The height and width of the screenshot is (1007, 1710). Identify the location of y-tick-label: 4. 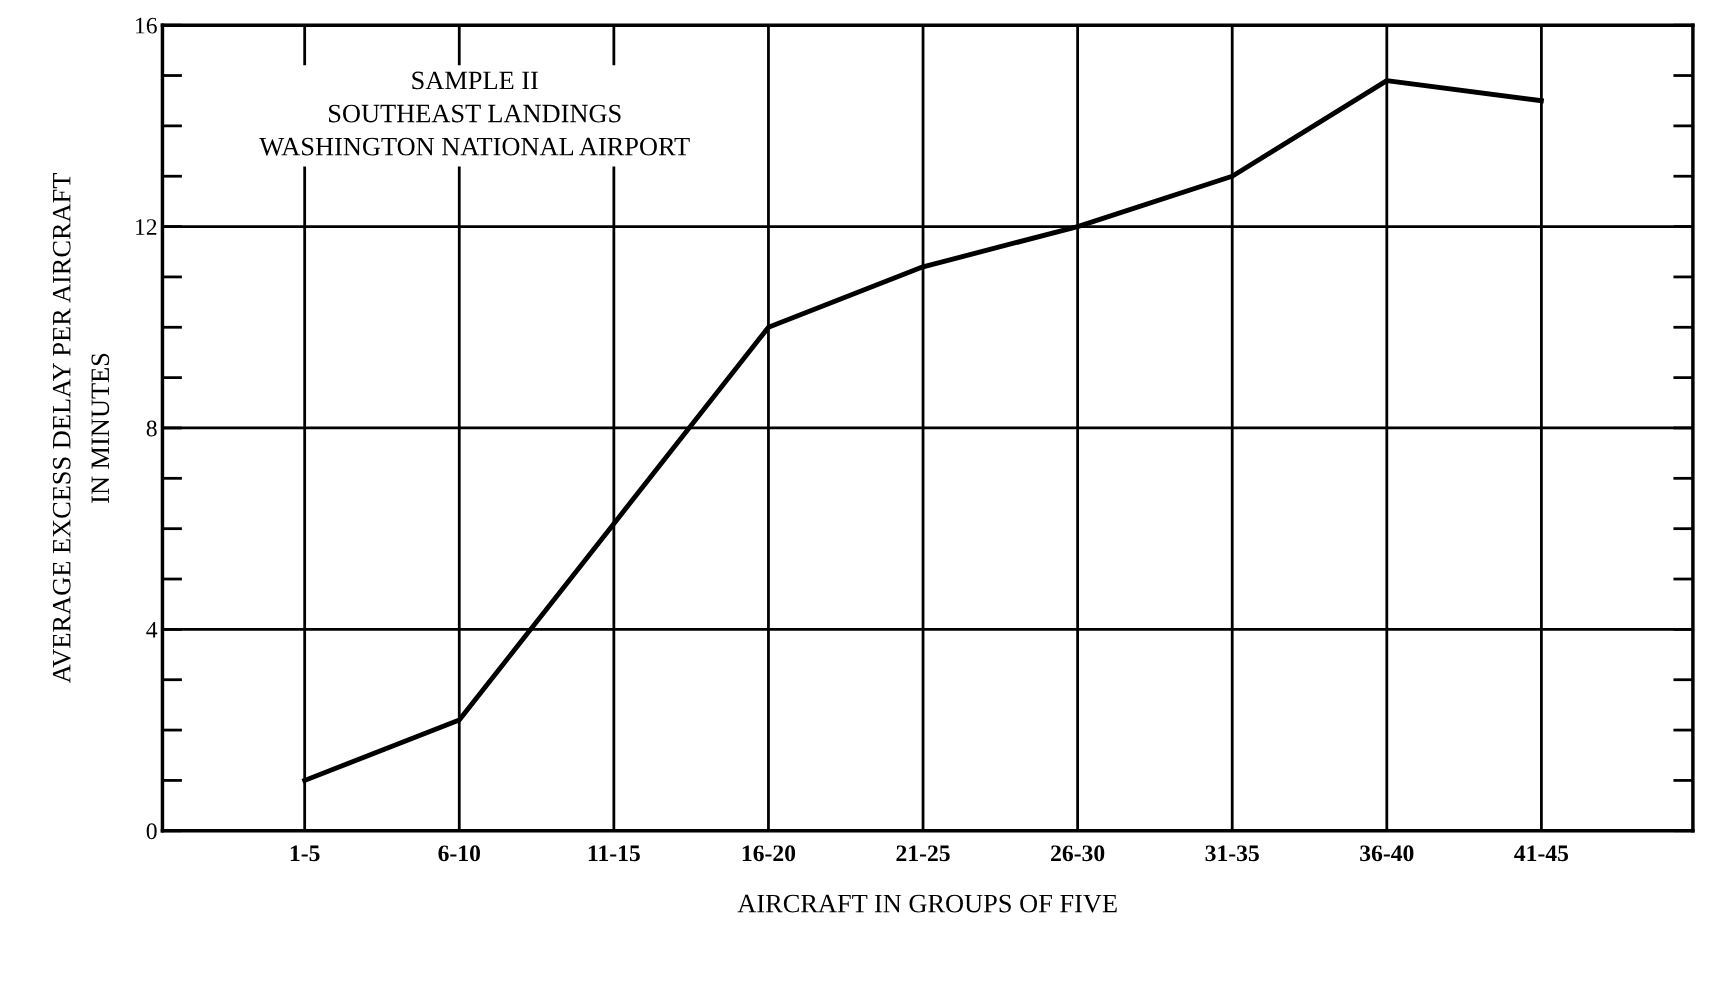
(152, 630).